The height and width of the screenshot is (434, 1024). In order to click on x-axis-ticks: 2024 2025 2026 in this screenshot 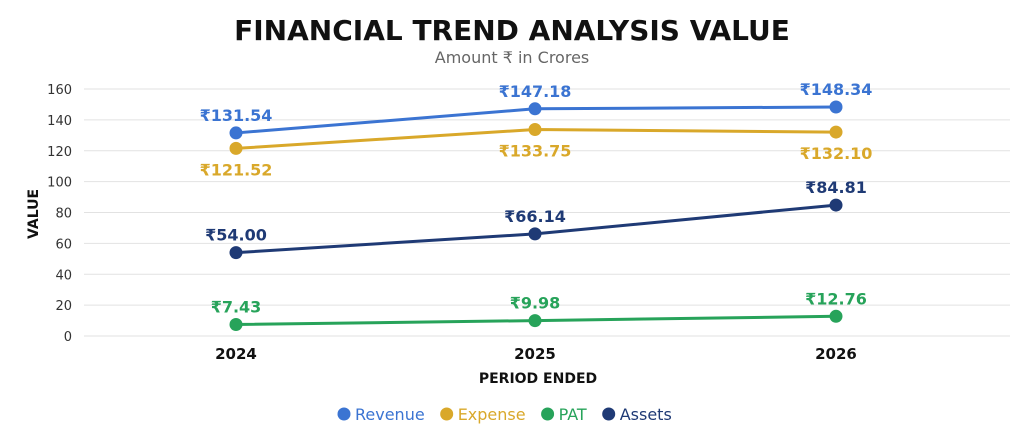, I will do `click(536, 354)`.